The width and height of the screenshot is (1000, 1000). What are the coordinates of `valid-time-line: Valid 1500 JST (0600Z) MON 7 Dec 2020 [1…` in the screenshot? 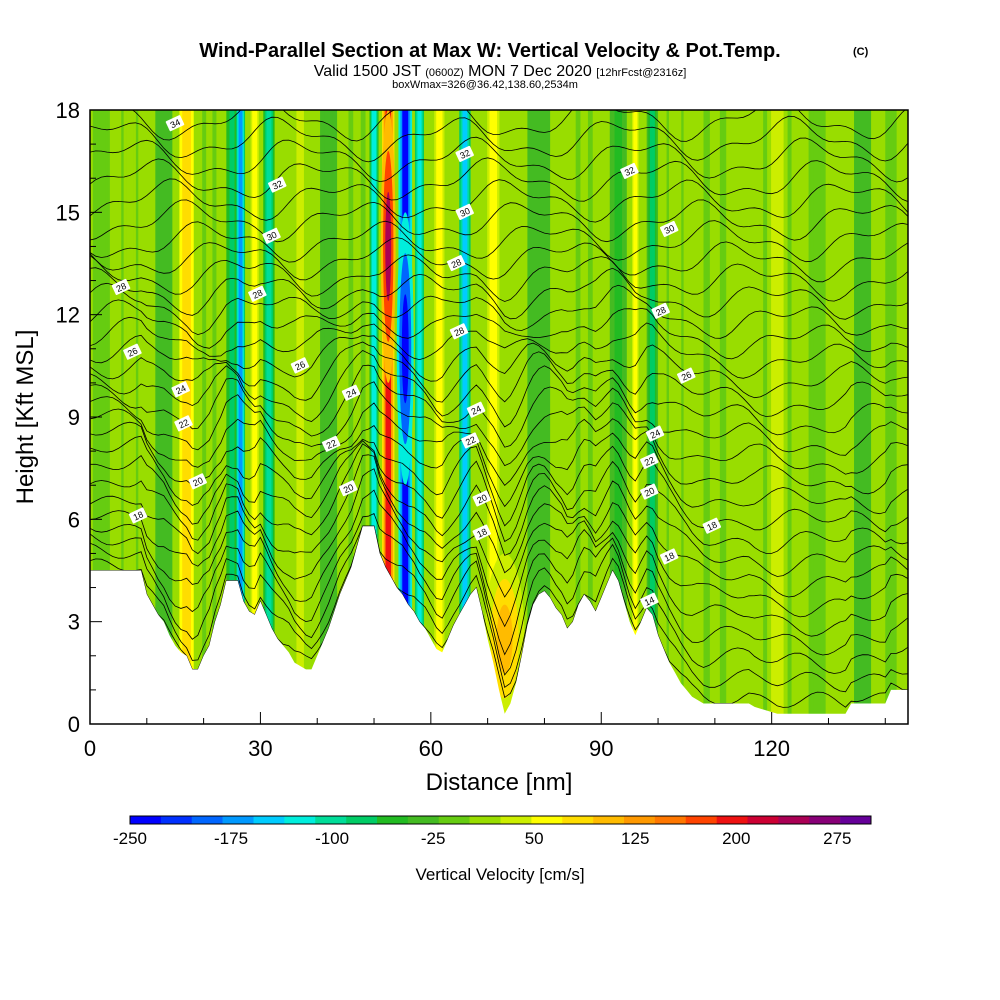 It's located at (500, 71).